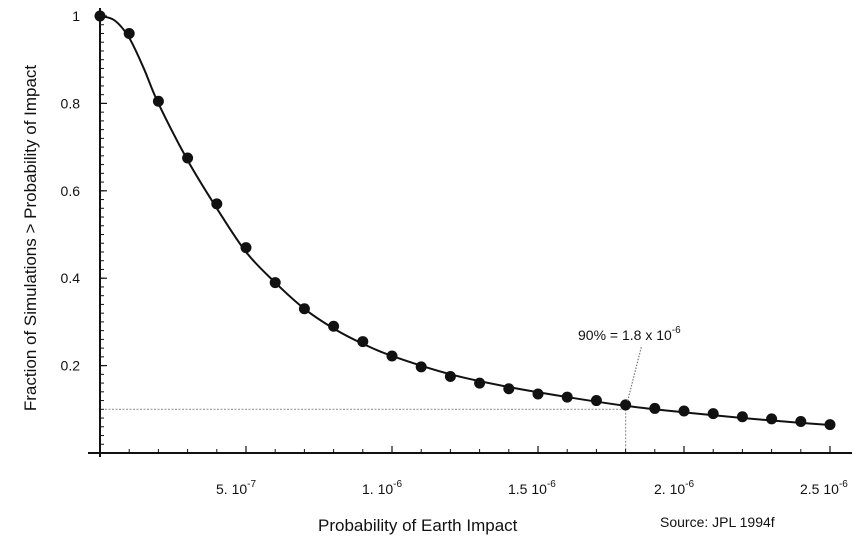  What do you see at coordinates (71, 191) in the screenshot?
I see `y-tick-label: 0.6` at bounding box center [71, 191].